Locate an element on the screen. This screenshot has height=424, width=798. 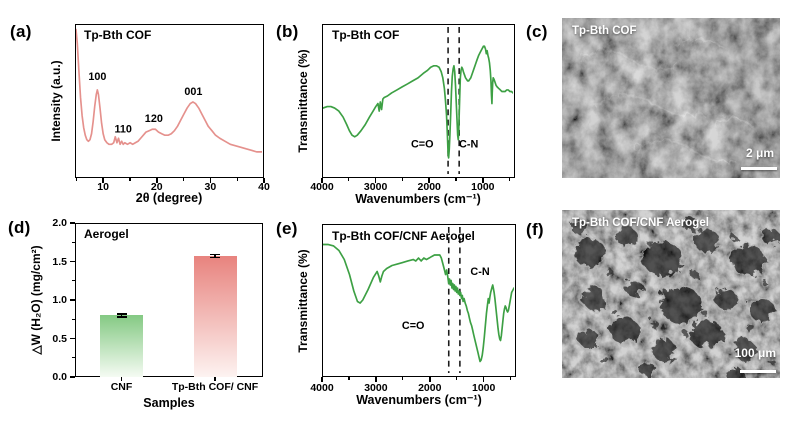
y-tick-label: 1.5 is located at coordinates (59, 261).